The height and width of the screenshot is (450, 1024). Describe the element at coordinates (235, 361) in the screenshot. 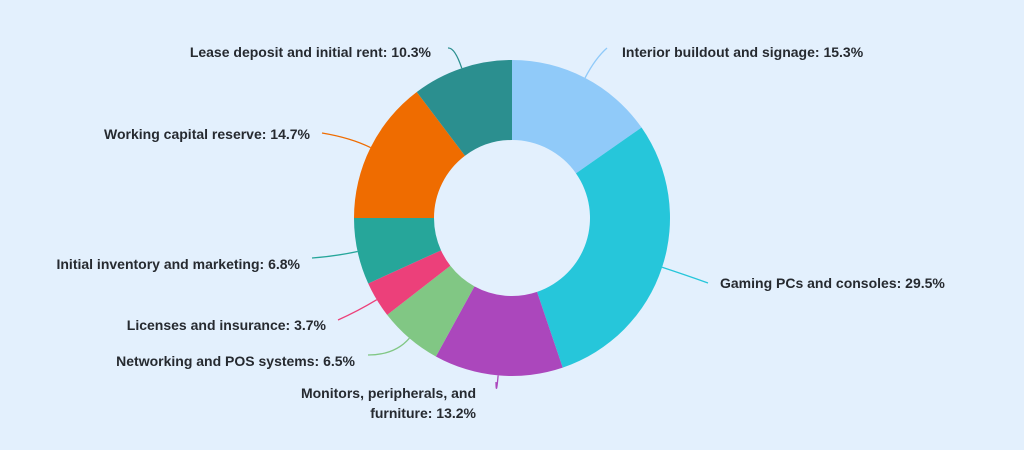

I see `slice-label-3: Networking and POS systems: 6.5%` at that location.